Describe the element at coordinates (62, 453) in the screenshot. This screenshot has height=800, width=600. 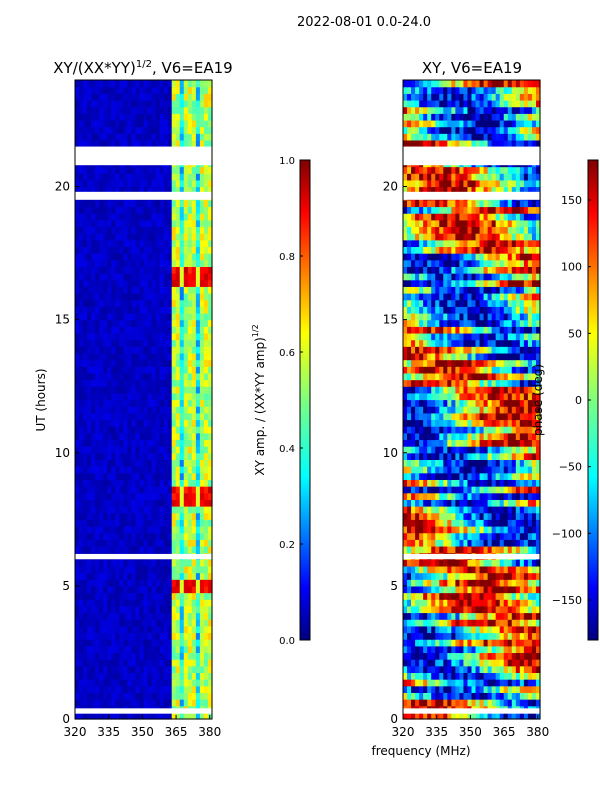
I see `y-tick-label: 10` at that location.